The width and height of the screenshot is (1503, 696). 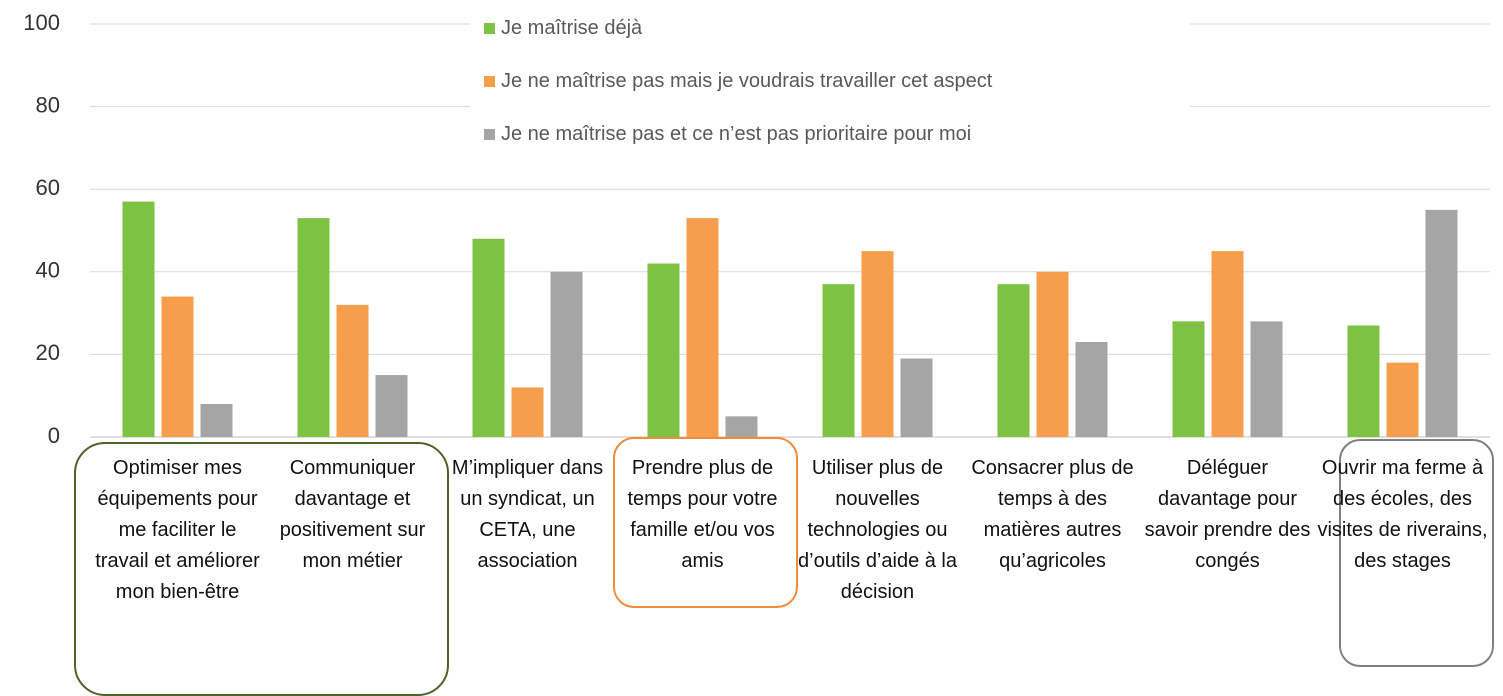 What do you see at coordinates (41, 22) in the screenshot?
I see `y-tick-label: 100` at bounding box center [41, 22].